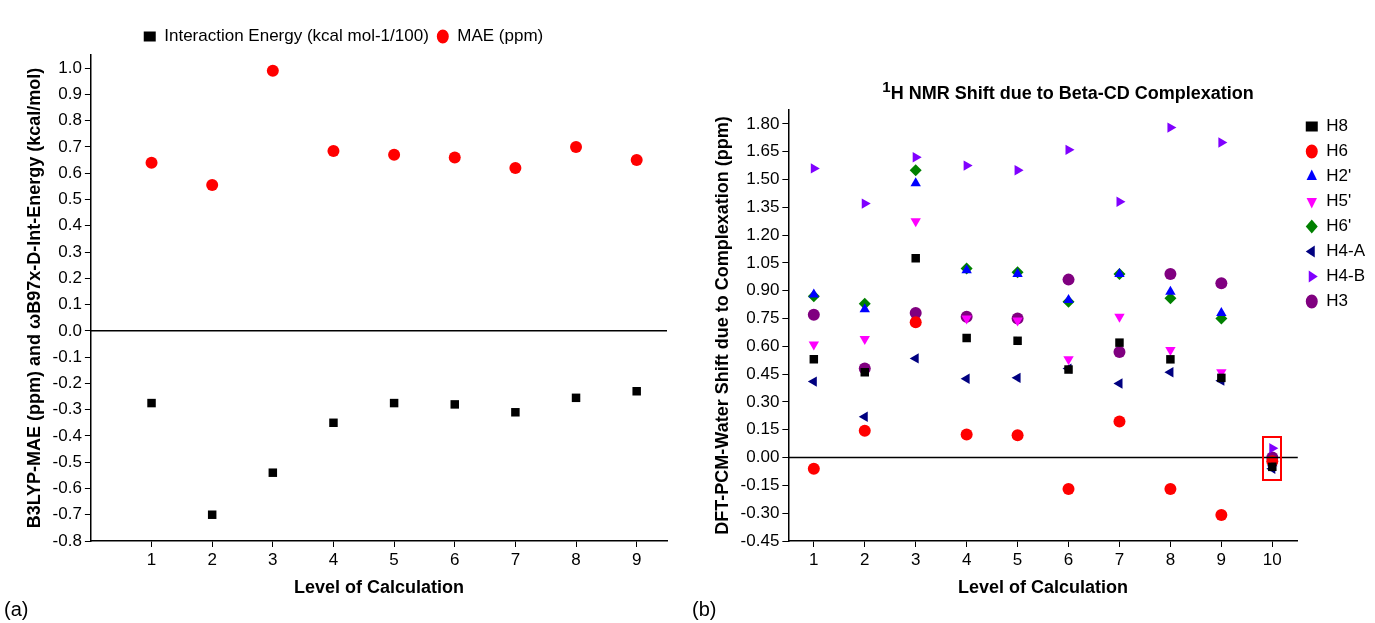 The image size is (1375, 623). Describe the element at coordinates (763, 179) in the screenshot. I see `y-tick-label: 1.50` at that location.